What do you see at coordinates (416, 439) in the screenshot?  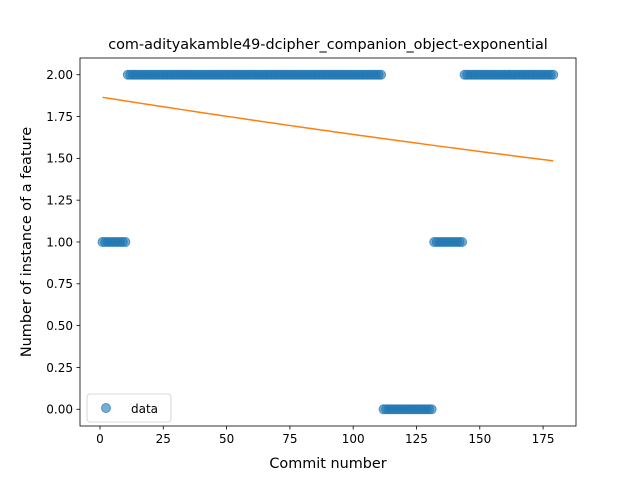 I see `x-tick-label: 125` at bounding box center [416, 439].